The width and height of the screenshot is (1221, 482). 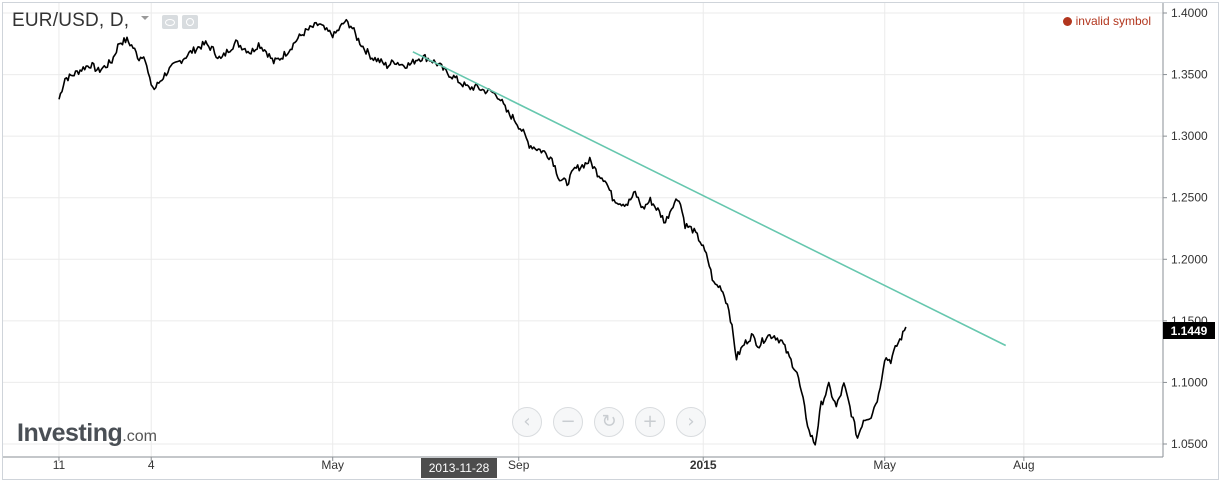 I want to click on minus-icon: −, so click(x=568, y=421).